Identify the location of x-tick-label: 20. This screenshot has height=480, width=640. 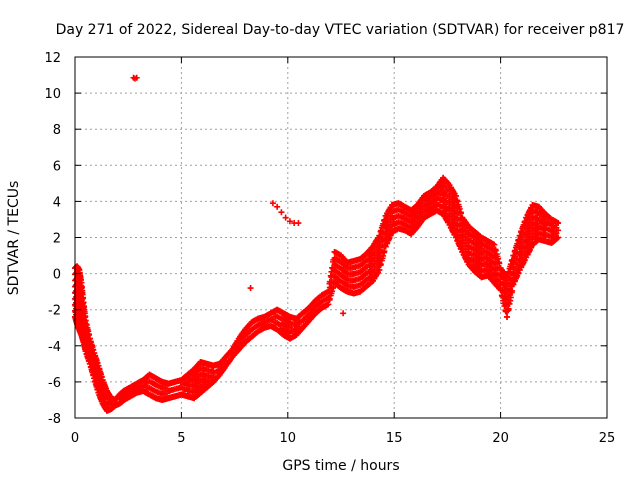
(500, 438).